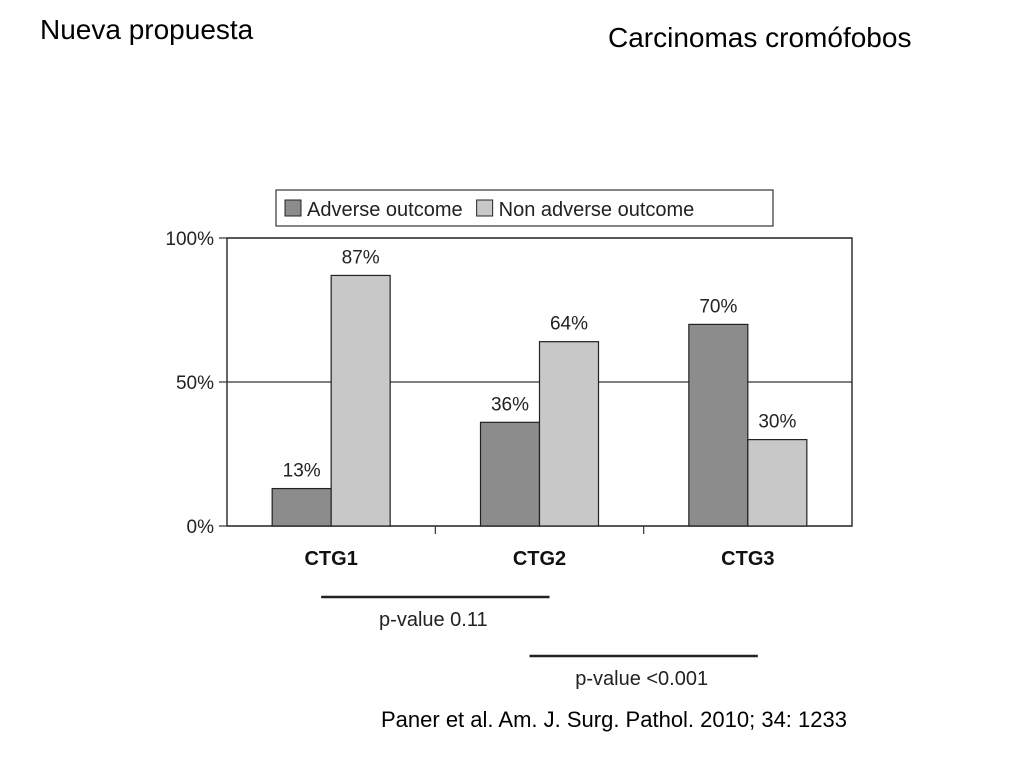 The width and height of the screenshot is (1024, 768). Describe the element at coordinates (385, 210) in the screenshot. I see `legend-label: Adverse outcome` at that location.